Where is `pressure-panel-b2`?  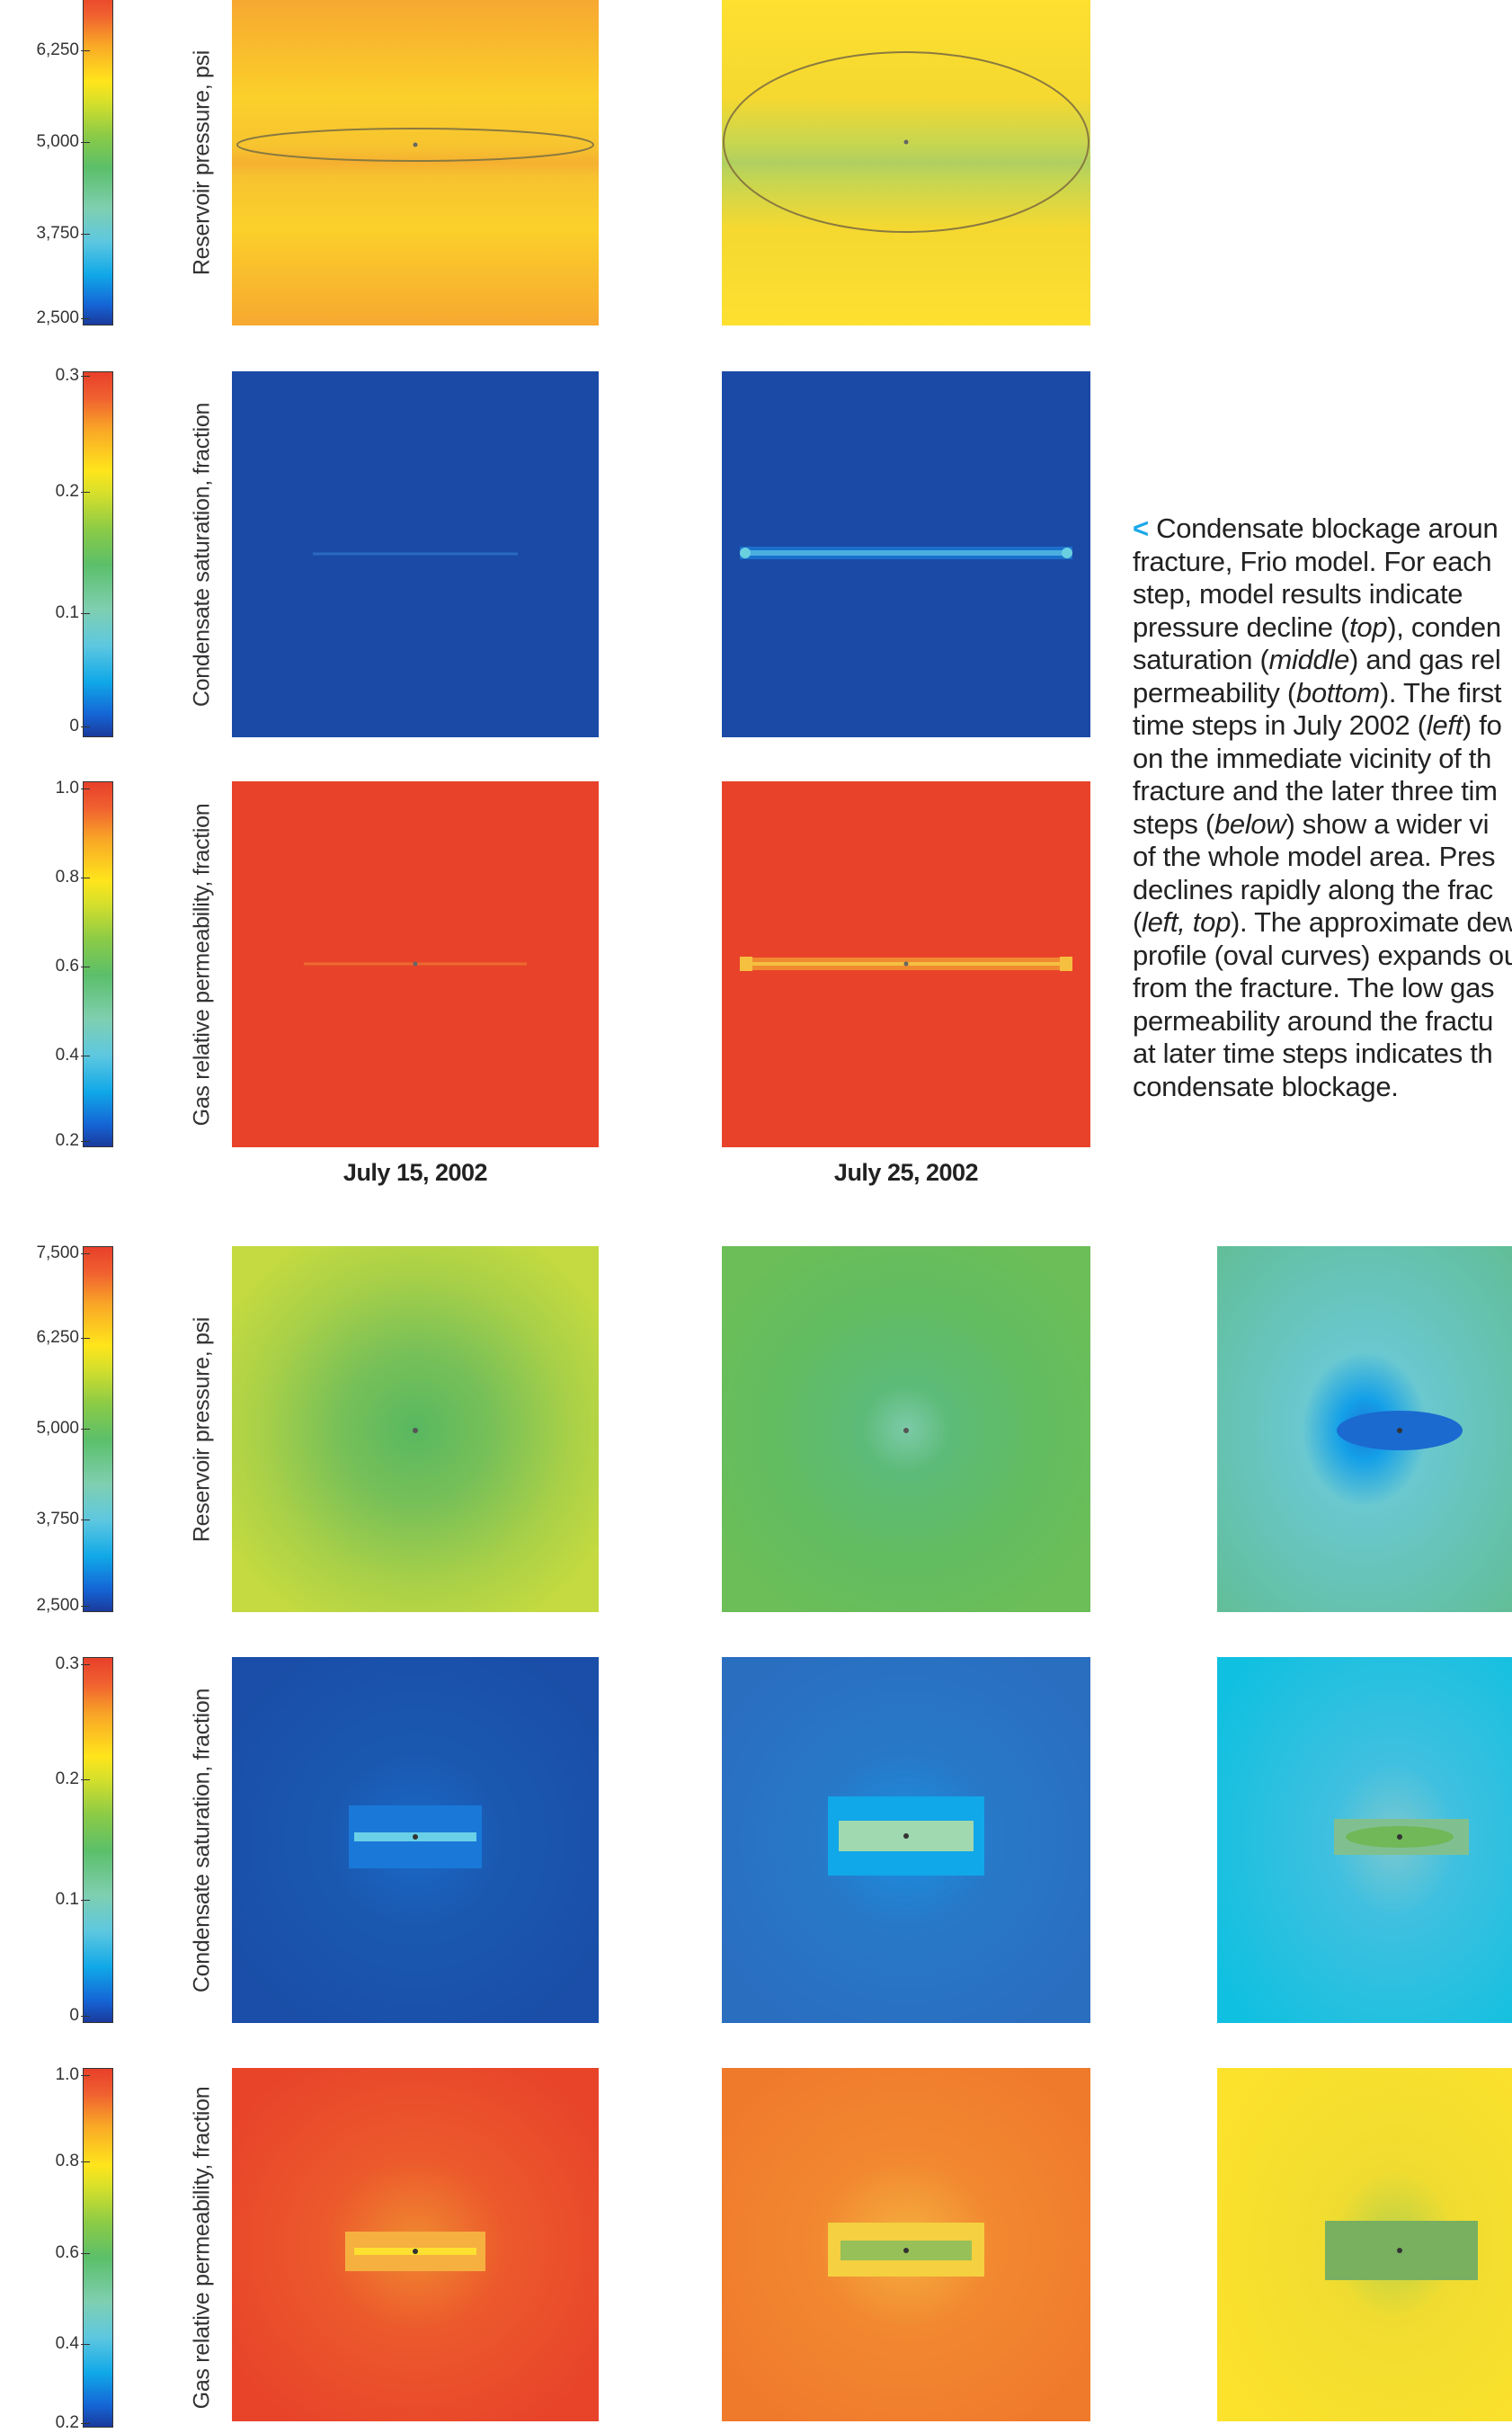 pressure-panel-b2 is located at coordinates (906, 1429).